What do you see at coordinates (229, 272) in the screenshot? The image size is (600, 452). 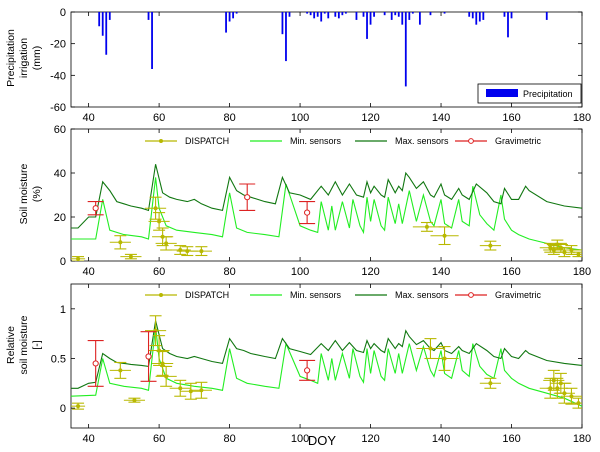 I see `soil-x-tick-label: 80` at bounding box center [229, 272].